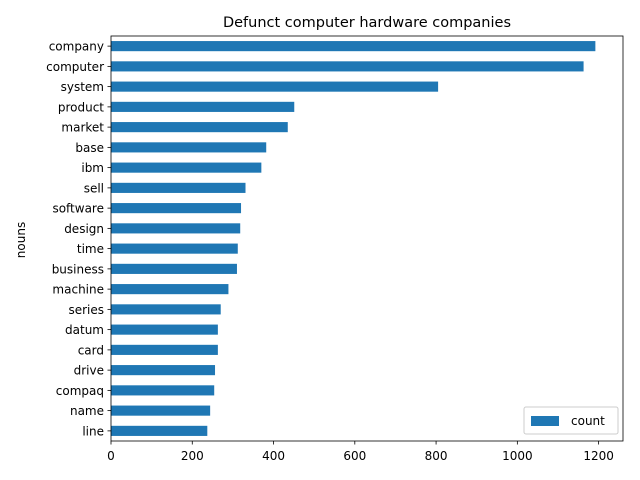  What do you see at coordinates (436, 456) in the screenshot?
I see `x-tick-label-800: 800` at bounding box center [436, 456].